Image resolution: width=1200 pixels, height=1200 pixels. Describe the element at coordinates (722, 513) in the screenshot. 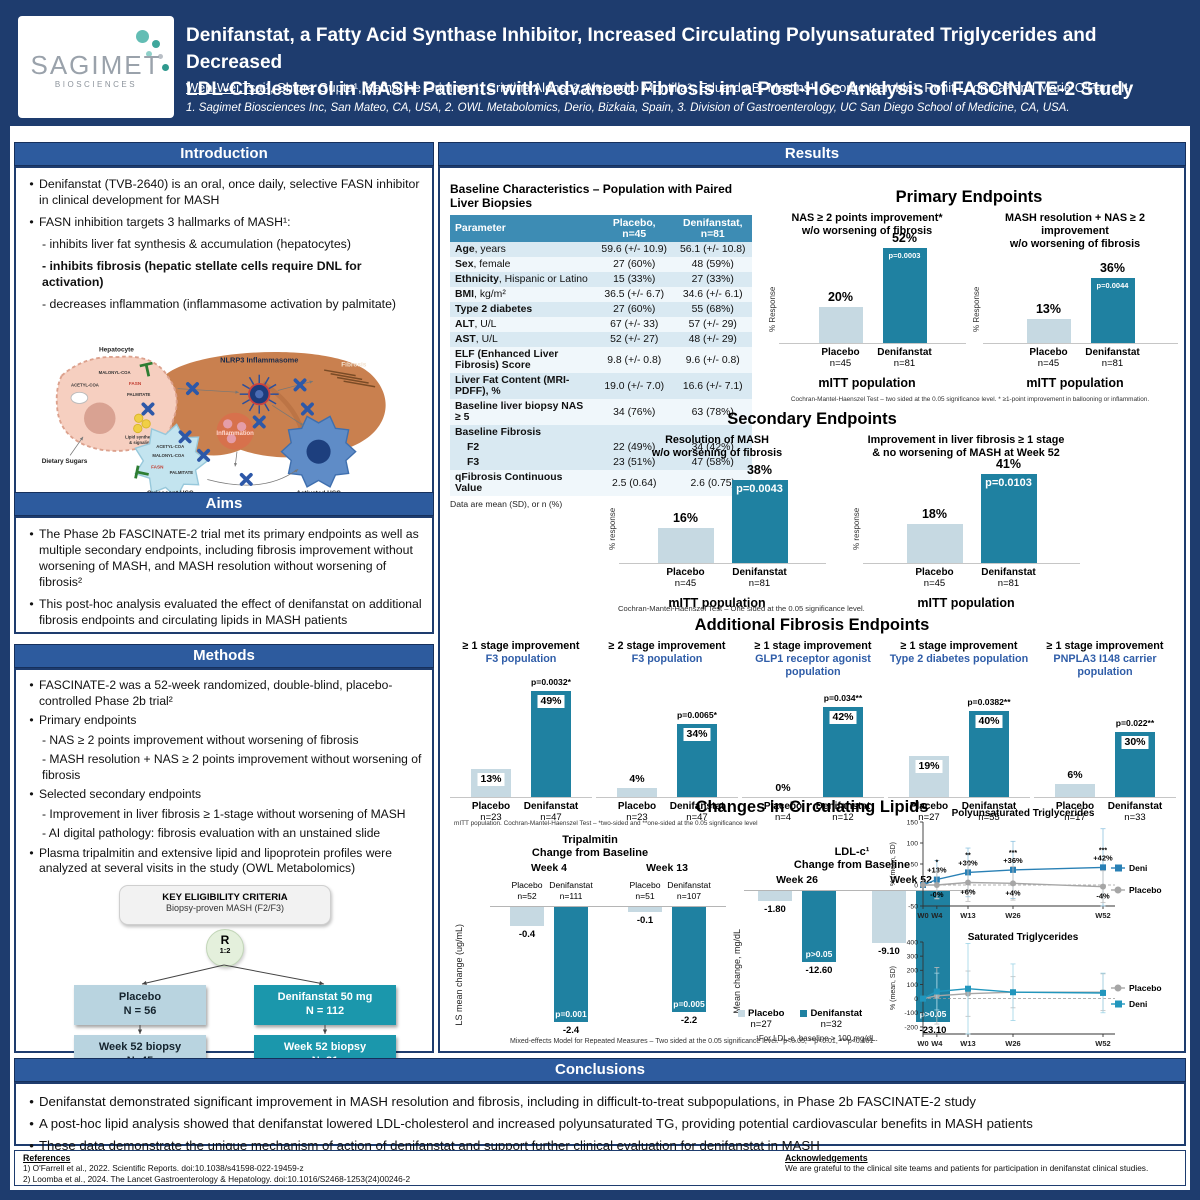

I see `chart-plot: 16% 38% p=0.0043` at that location.